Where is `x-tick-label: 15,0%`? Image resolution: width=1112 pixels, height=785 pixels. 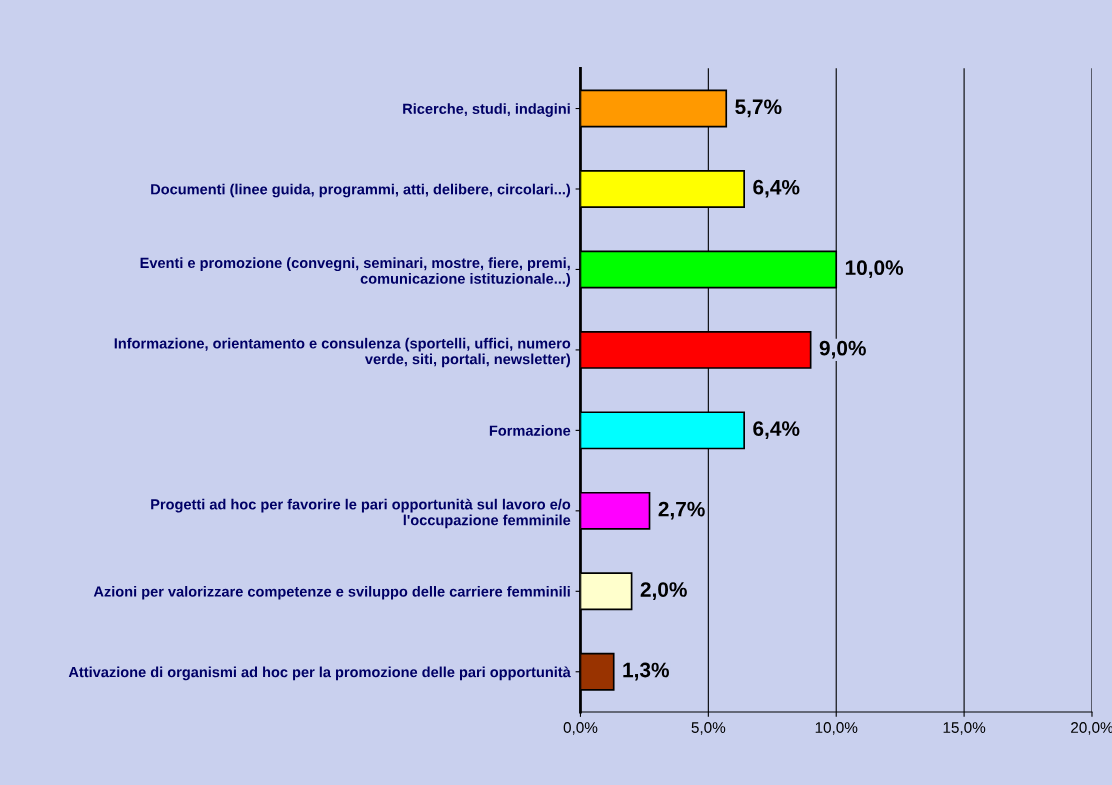 x-tick-label: 15,0% is located at coordinates (964, 728).